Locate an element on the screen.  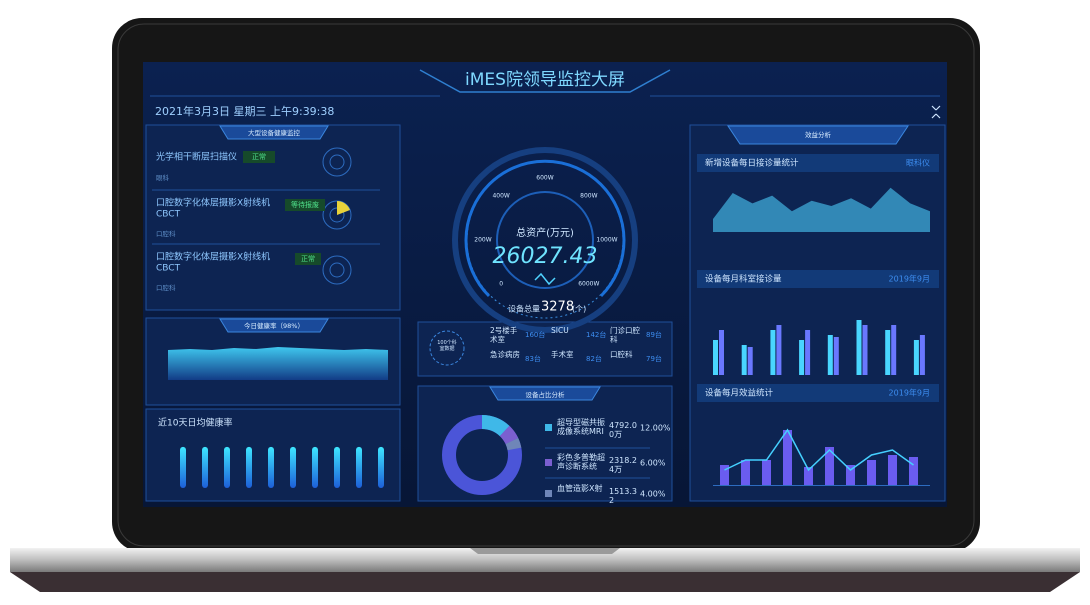
donut-segment is located at coordinates (482, 455).